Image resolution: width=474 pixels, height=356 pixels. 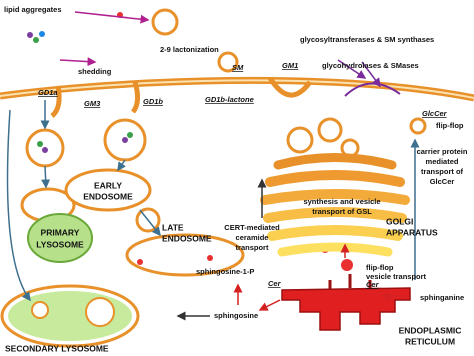 I want to click on label: APPARATUS, so click(x=412, y=232).